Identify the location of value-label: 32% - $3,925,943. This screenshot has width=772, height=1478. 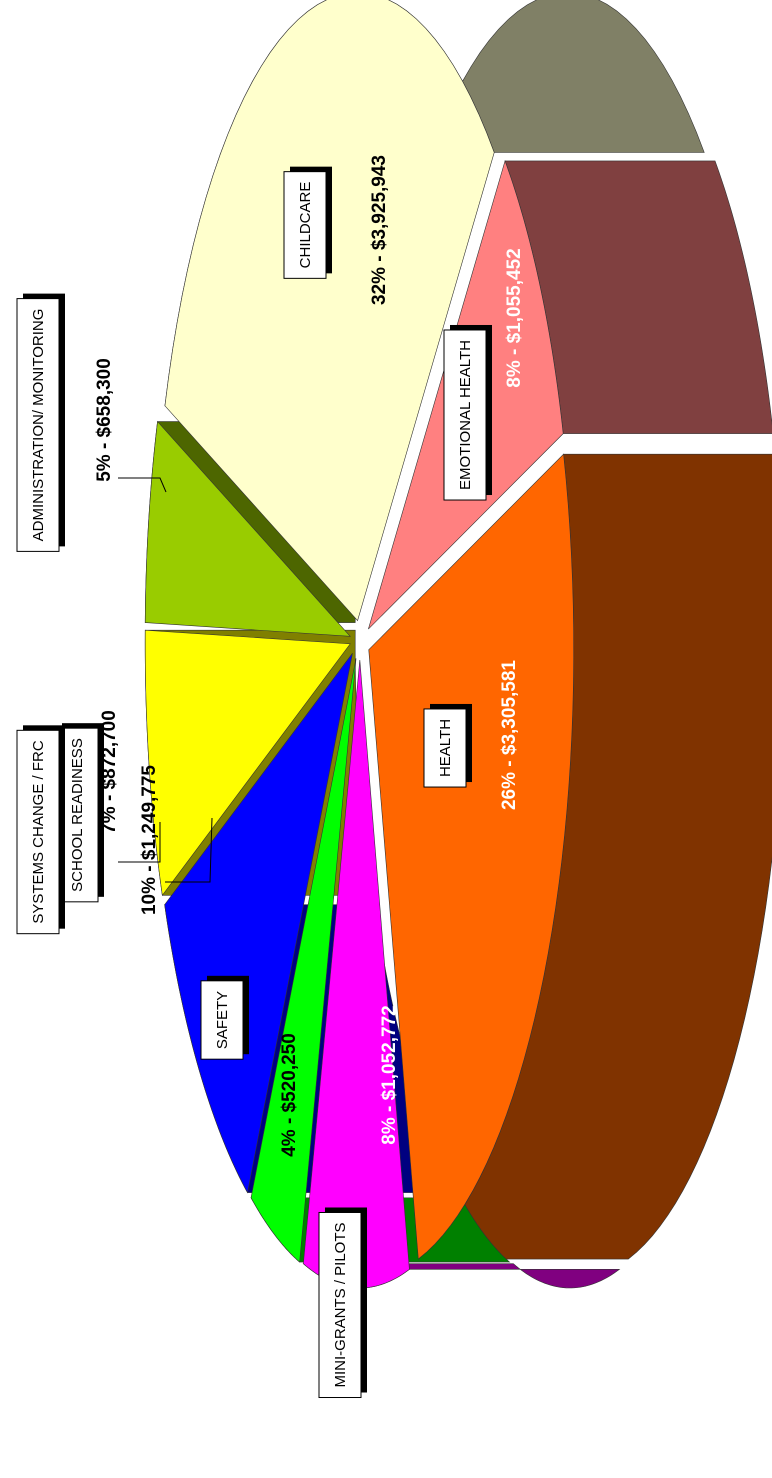
(379, 230).